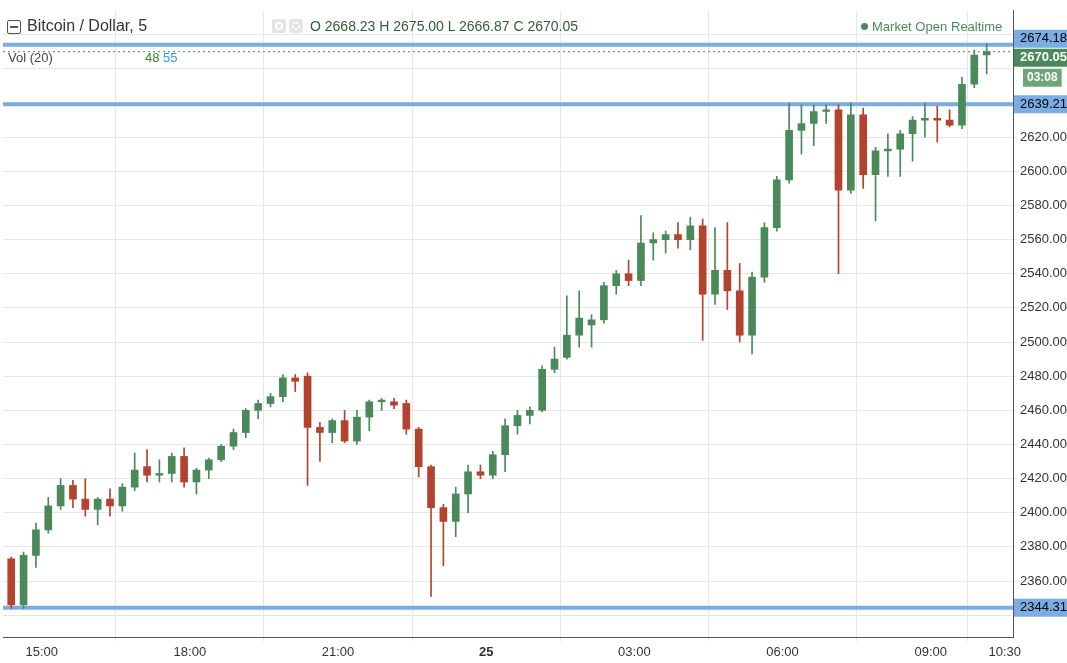  What do you see at coordinates (41, 651) in the screenshot?
I see `x-tick-label: 15:00` at bounding box center [41, 651].